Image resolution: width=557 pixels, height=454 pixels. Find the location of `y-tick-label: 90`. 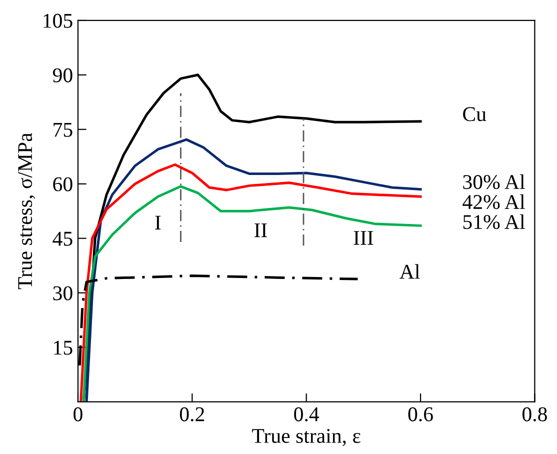

y-tick-label: 90 is located at coordinates (62, 75).